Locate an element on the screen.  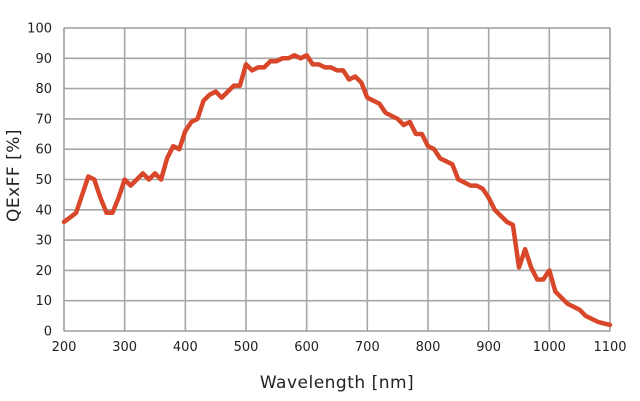
x-tick-label: 300 is located at coordinates (124, 347).